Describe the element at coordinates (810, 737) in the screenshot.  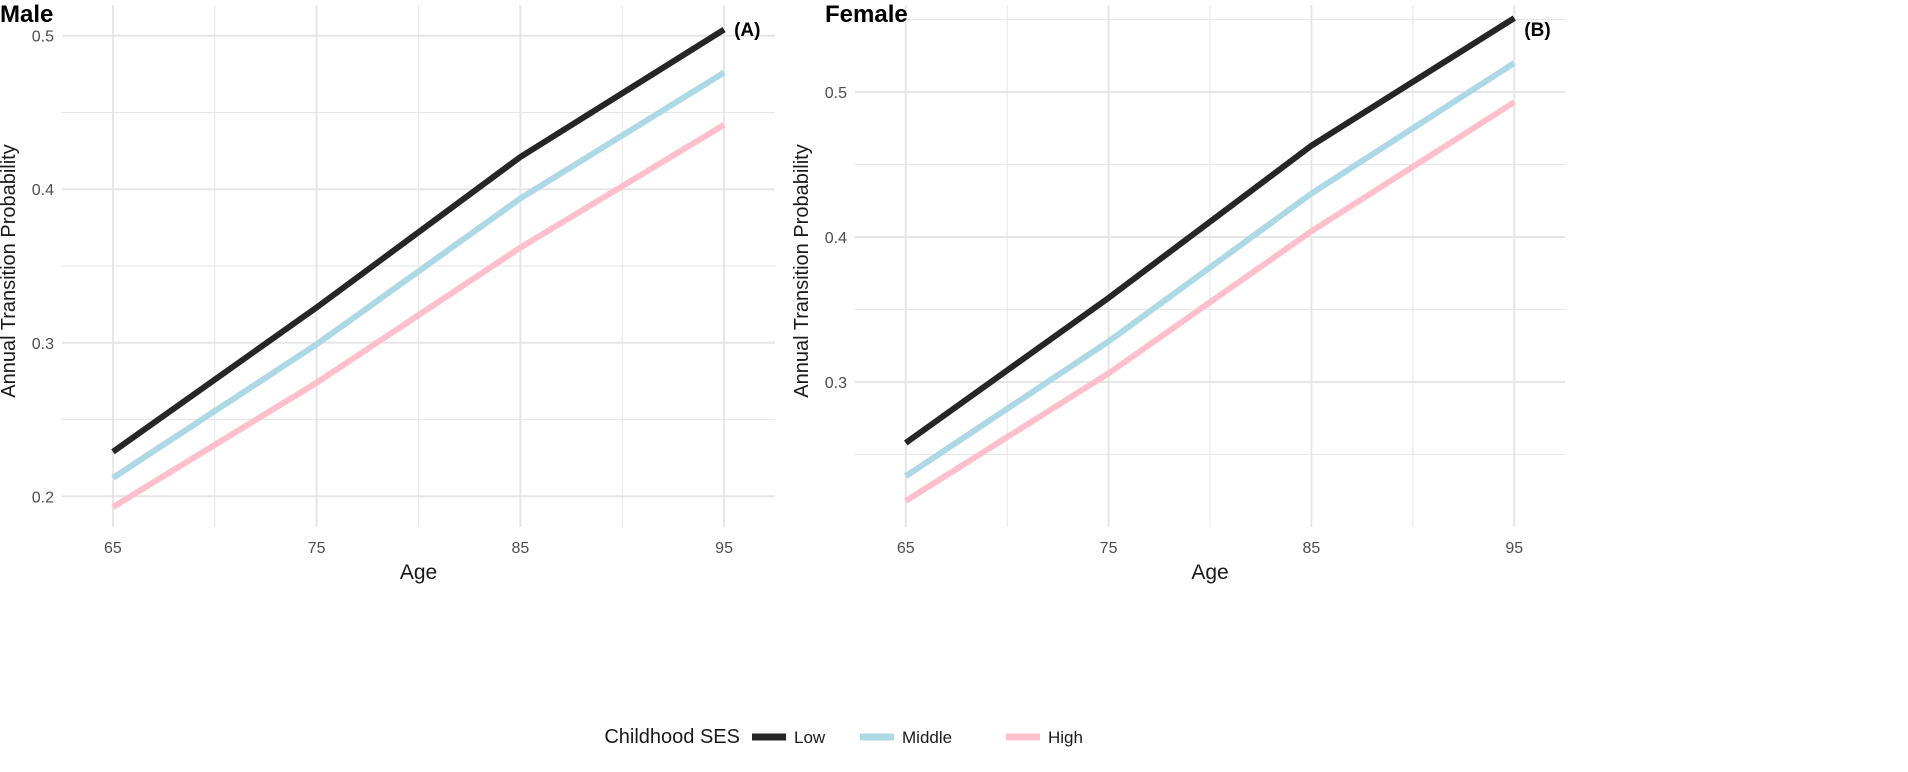
I see `legend-label-low: Low` at that location.